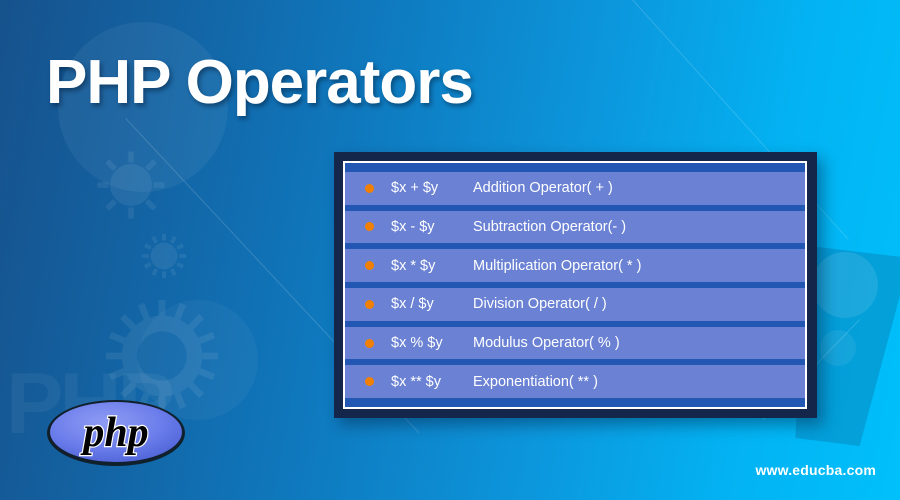 This screenshot has width=900, height=500. I want to click on php-logo: php, so click(116, 433).